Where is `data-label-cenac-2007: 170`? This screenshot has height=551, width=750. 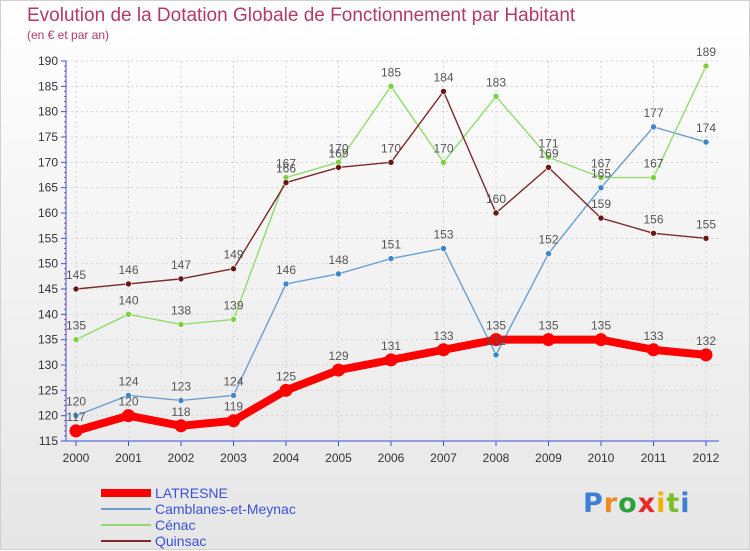 data-label-cenac-2007: 170 is located at coordinates (443, 148).